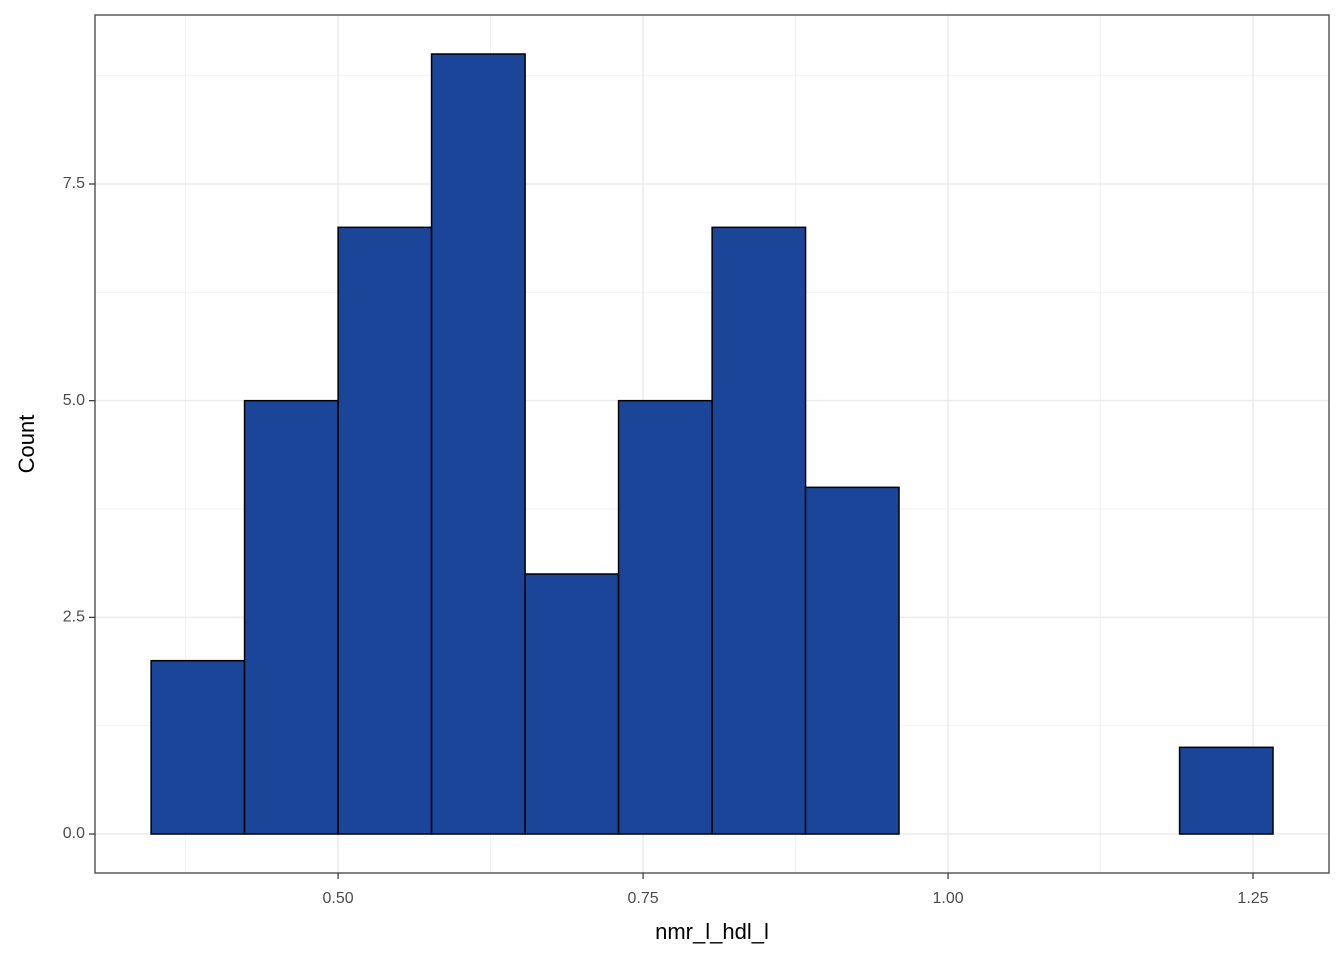 The height and width of the screenshot is (960, 1344). I want to click on x-axis-title: nmr_l_hdl_l, so click(712, 931).